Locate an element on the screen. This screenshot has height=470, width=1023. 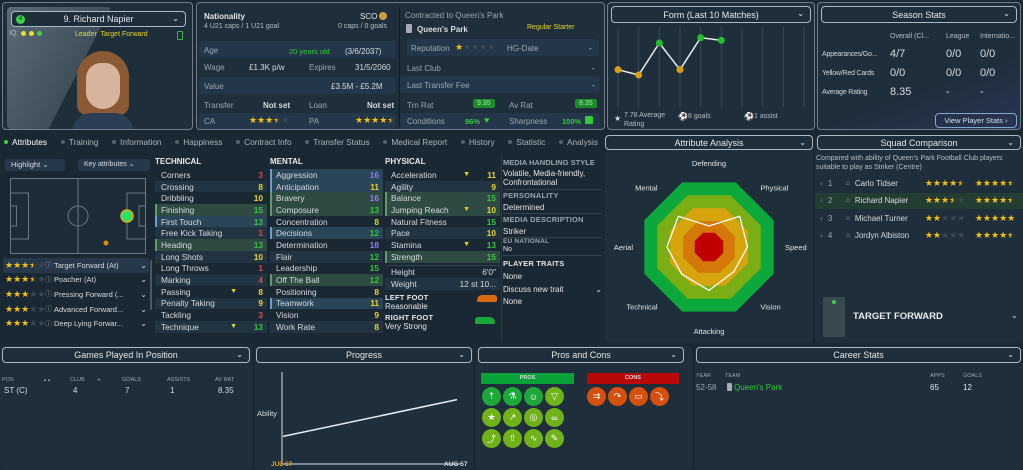
net-icon: ▽ is located at coordinates (554, 396).